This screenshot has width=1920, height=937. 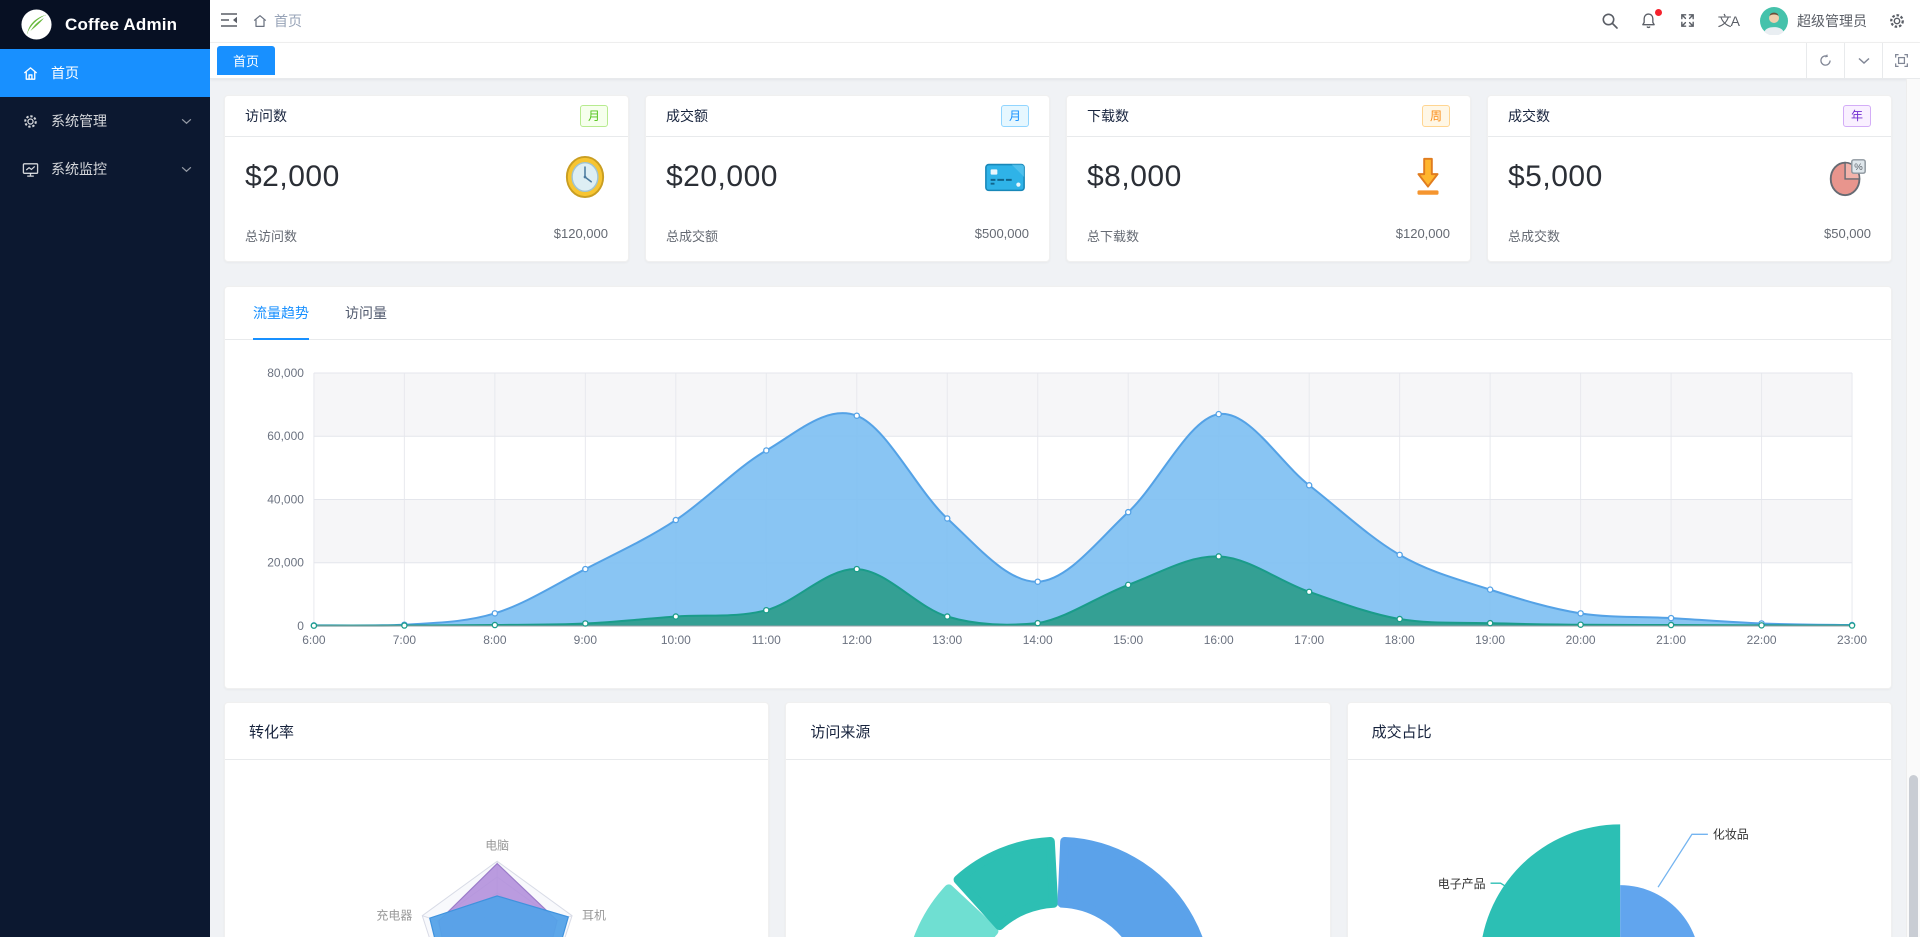 I want to click on svg-text: 耳机, so click(x=594, y=916).